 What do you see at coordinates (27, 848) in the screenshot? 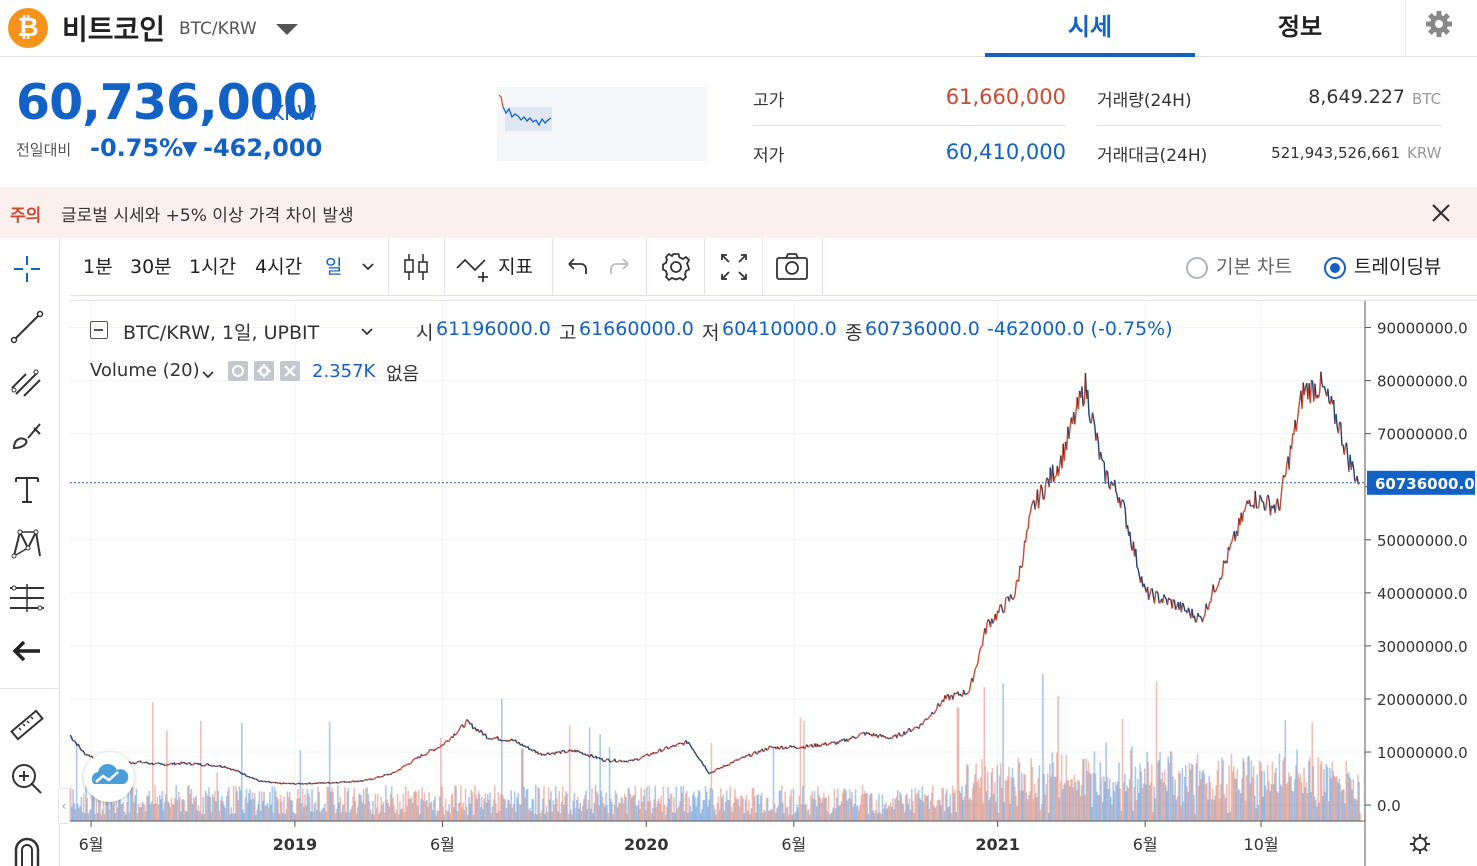
I see `magnet-icon` at bounding box center [27, 848].